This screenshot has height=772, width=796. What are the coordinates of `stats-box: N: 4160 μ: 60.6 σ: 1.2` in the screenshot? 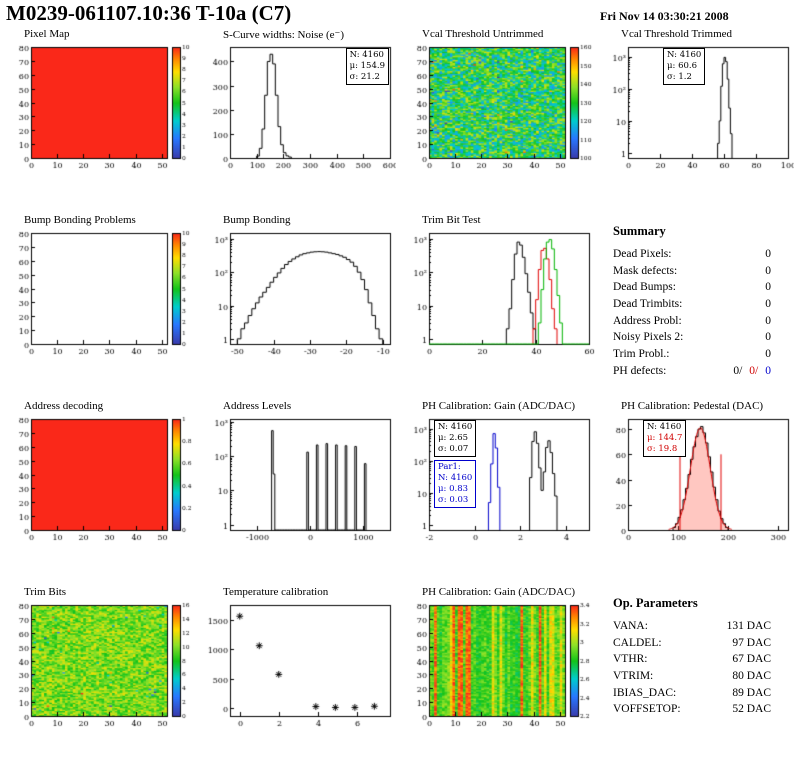 It's located at (684, 67).